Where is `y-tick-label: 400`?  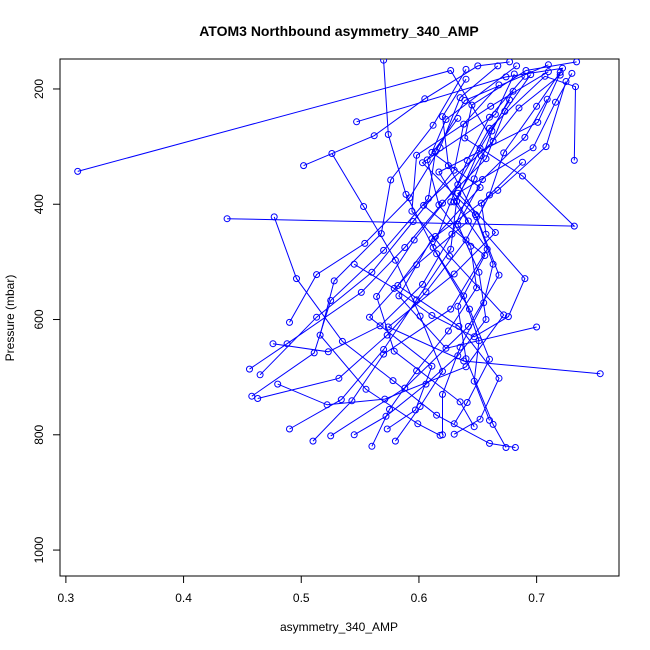 y-tick-label: 400 is located at coordinates (39, 204).